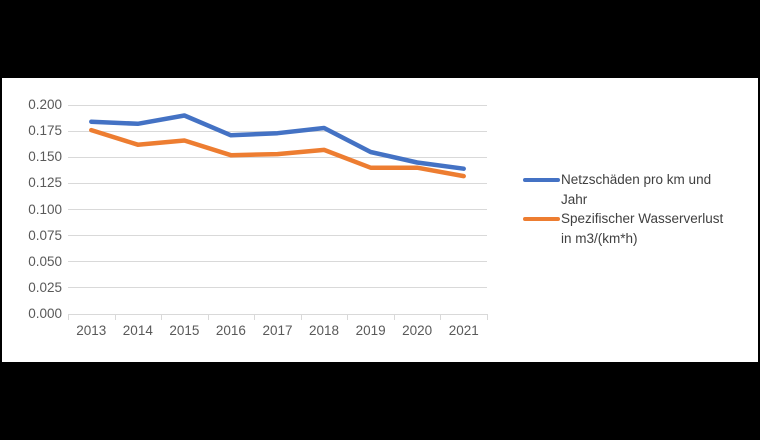 This screenshot has height=440, width=760. Describe the element at coordinates (642, 228) in the screenshot. I see `legend-label: Spezifischer Wasserverlust in m3/(km*h)` at that location.